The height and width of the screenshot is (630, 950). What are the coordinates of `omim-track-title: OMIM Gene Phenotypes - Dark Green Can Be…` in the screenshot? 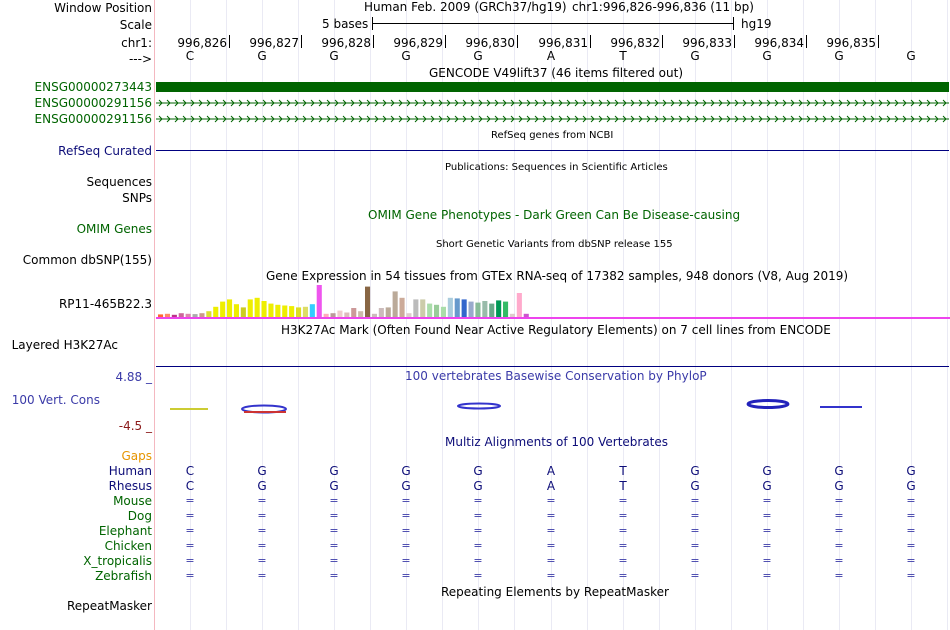 It's located at (554, 215).